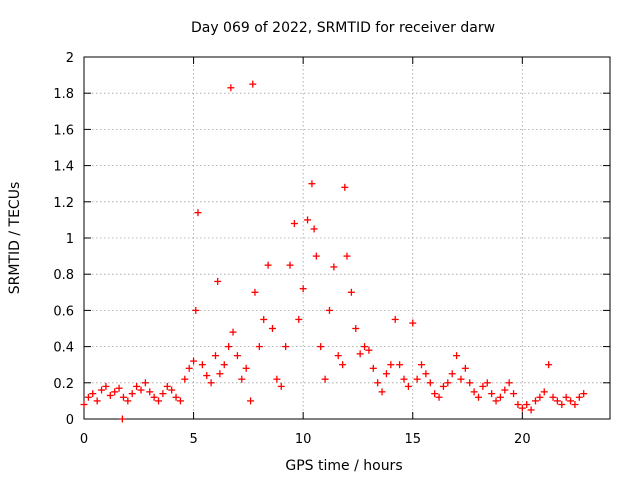 Image resolution: width=640 pixels, height=480 pixels. What do you see at coordinates (343, 466) in the screenshot?
I see `x-axis-label: GPS time / hours` at bounding box center [343, 466].